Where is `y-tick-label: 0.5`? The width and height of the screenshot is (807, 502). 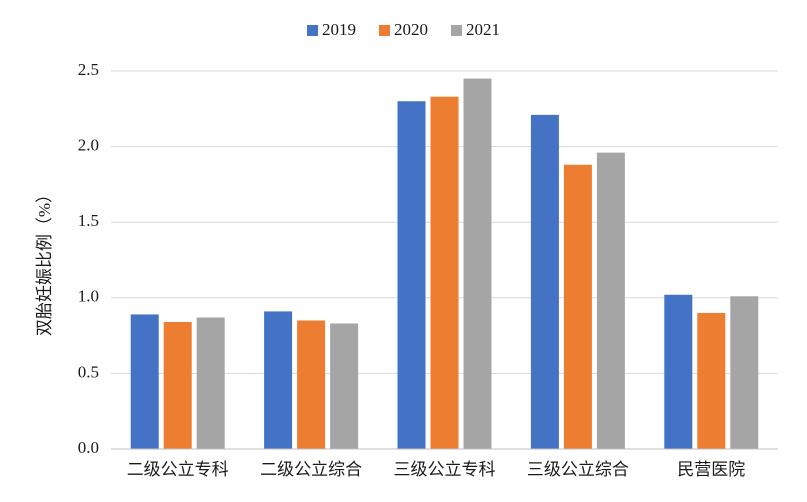 y-tick-label: 0.5 is located at coordinates (88, 371).